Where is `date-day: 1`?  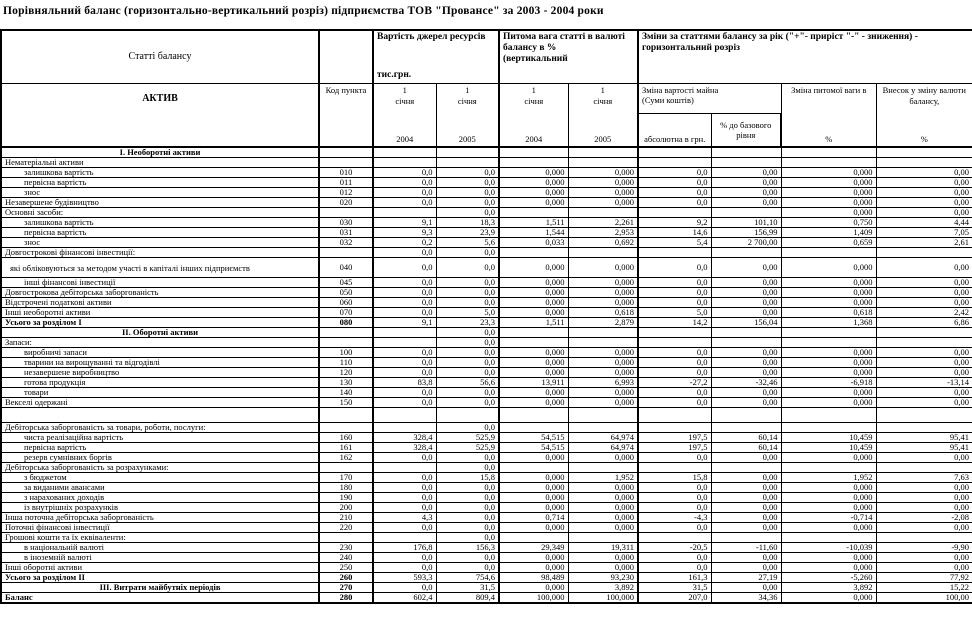
date-day: 1 is located at coordinates (533, 89).